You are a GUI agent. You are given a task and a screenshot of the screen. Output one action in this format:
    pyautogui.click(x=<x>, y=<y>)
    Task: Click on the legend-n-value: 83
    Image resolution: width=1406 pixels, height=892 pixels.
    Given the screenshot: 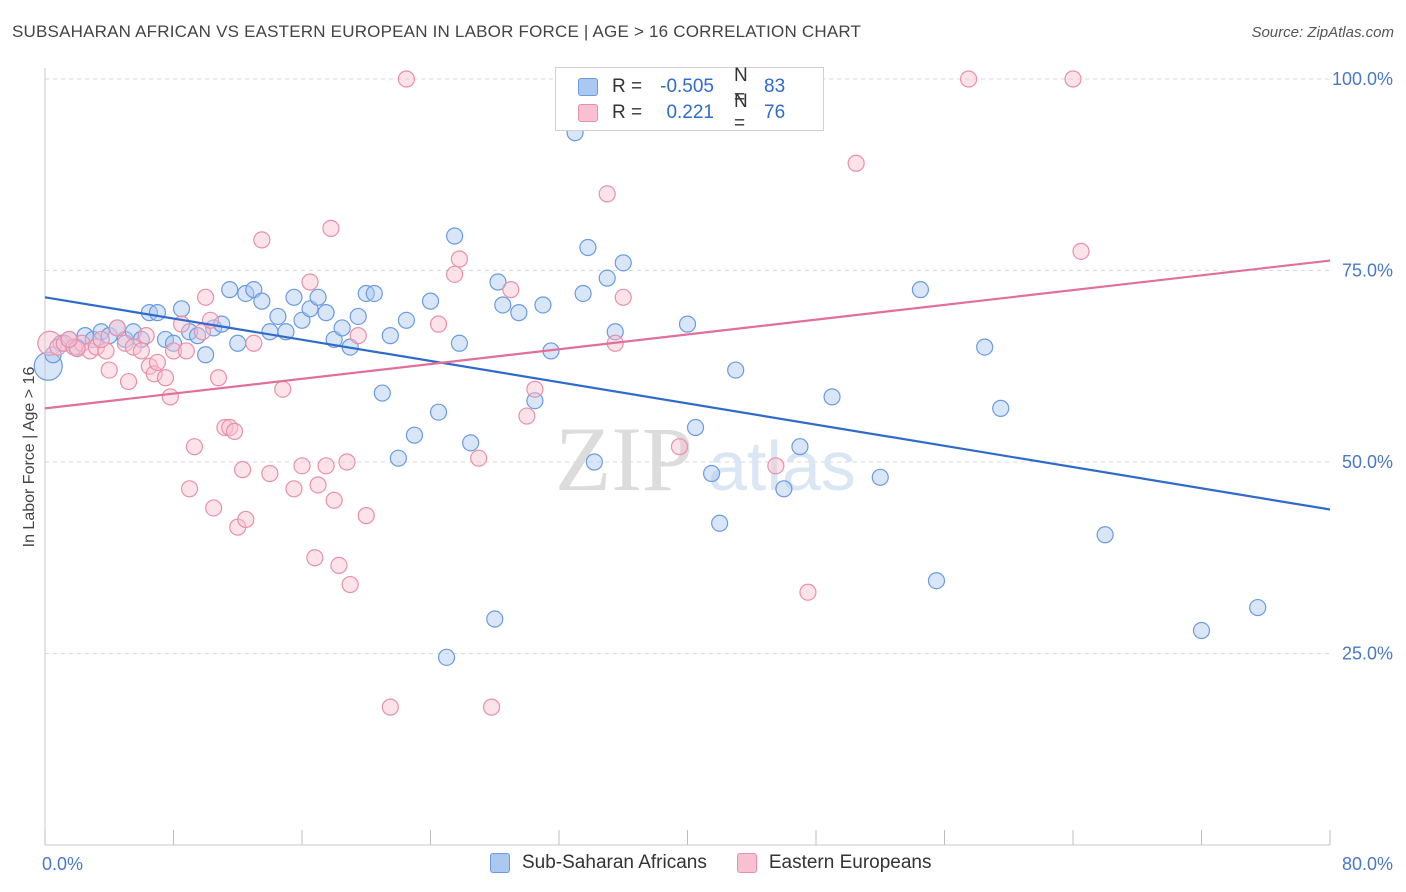 What is the action you would take?
    pyautogui.click(x=775, y=86)
    